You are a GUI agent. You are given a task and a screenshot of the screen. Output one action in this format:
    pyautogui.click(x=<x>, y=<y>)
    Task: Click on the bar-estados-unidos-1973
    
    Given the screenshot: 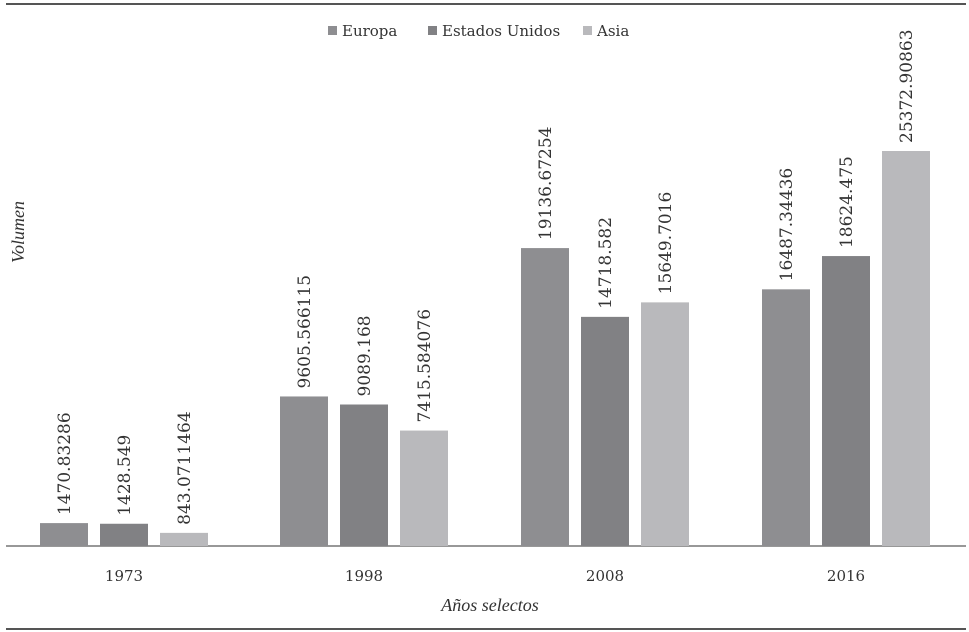 What is the action you would take?
    pyautogui.click(x=124, y=534)
    